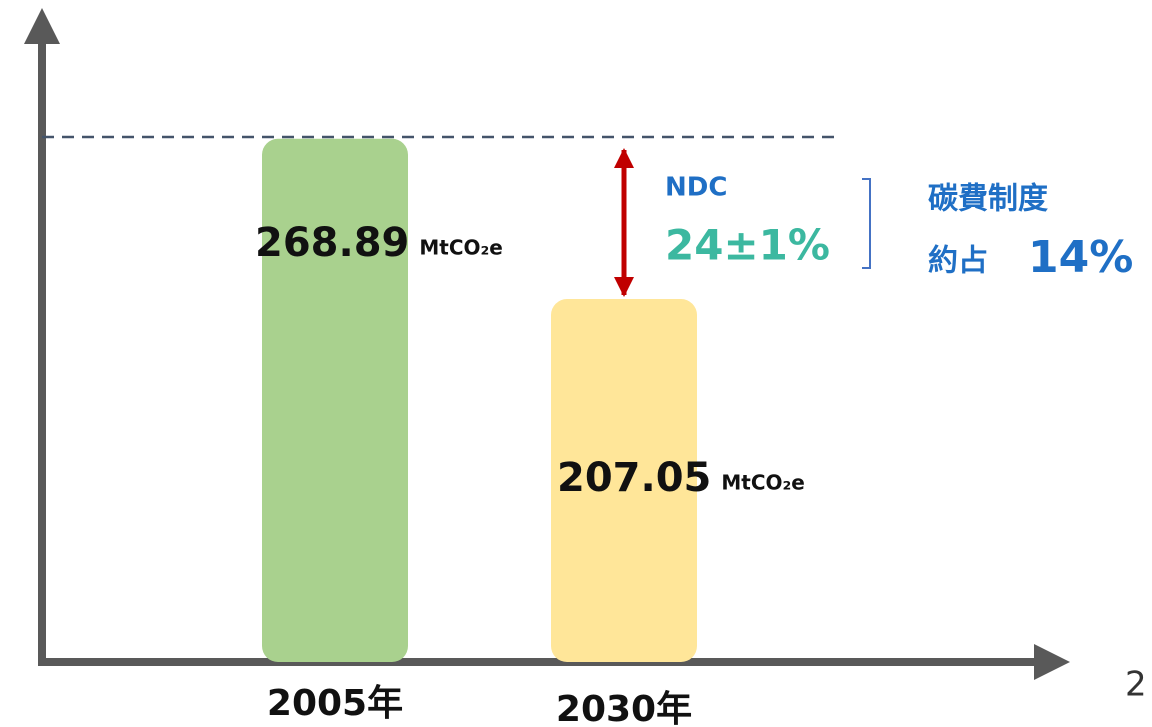  I want to click on ndc-title: NDC, so click(696, 188).